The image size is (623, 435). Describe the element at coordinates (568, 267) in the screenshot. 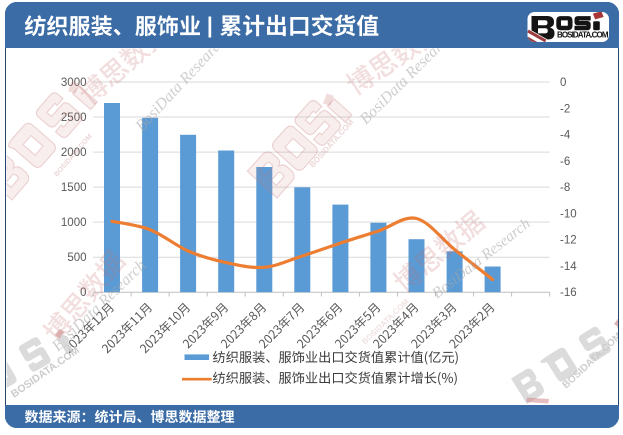

I see `svg-text: -14` at that location.